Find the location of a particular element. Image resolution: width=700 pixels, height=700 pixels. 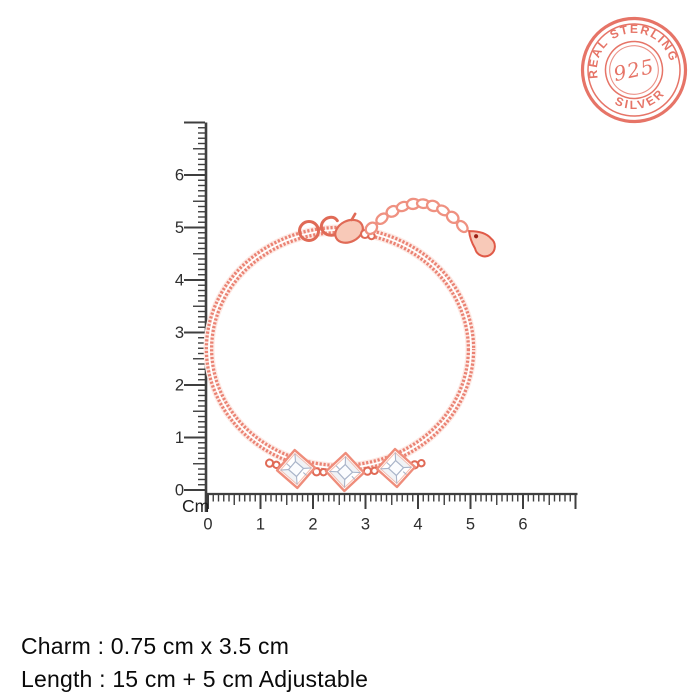

clasp-body is located at coordinates (349, 231).